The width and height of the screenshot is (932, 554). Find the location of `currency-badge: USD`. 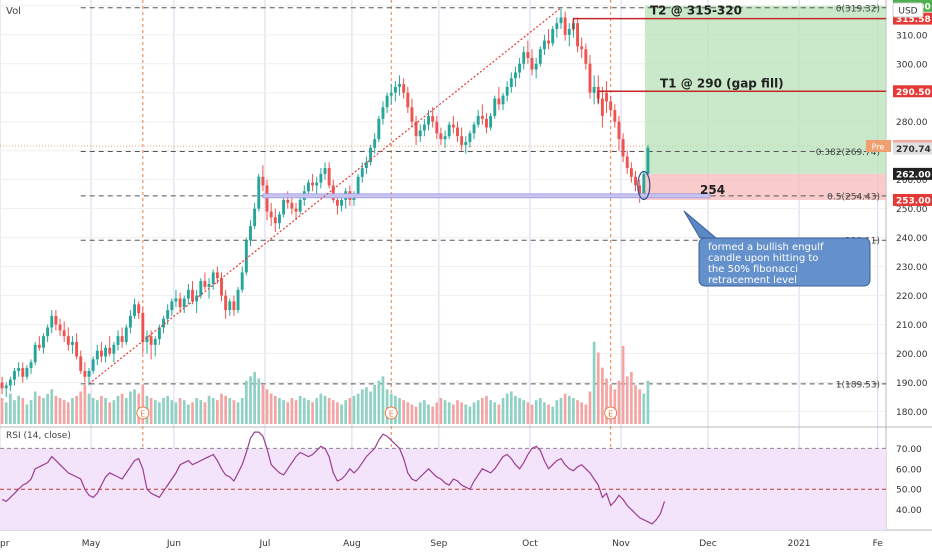

currency-badge: USD is located at coordinates (908, 10).